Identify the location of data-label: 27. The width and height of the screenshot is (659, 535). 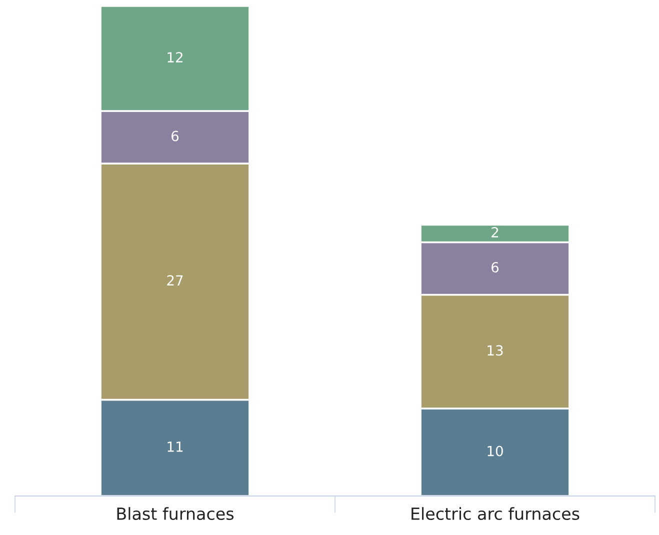
(175, 280).